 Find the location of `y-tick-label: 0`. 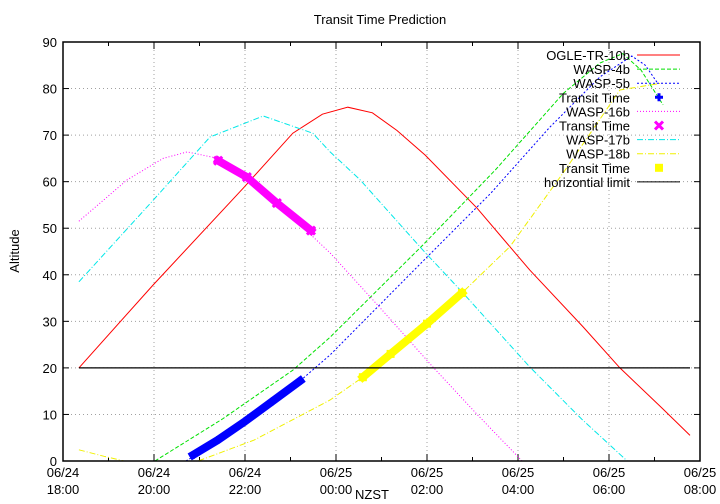

y-tick-label: 0 is located at coordinates (53, 461).